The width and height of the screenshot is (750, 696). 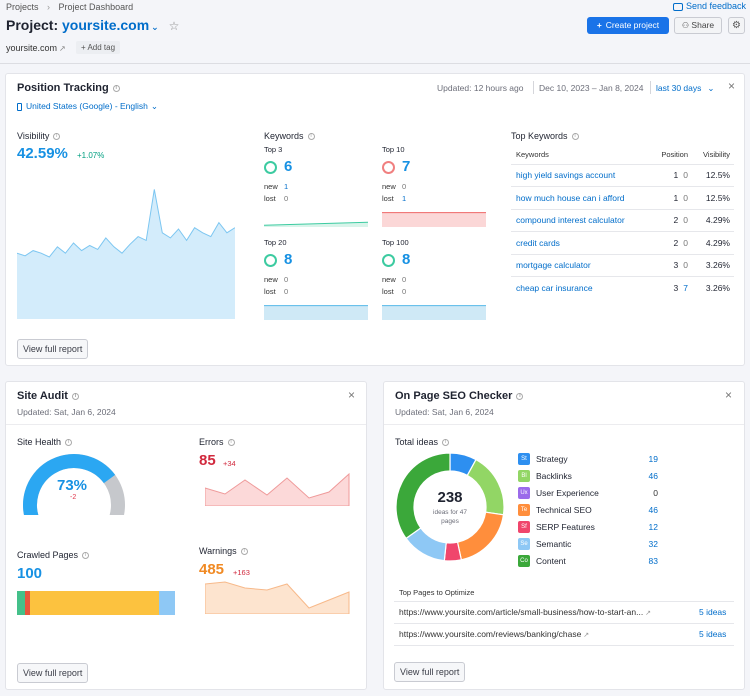 What do you see at coordinates (628, 25) in the screenshot?
I see `create-project-button: + Create project` at bounding box center [628, 25].